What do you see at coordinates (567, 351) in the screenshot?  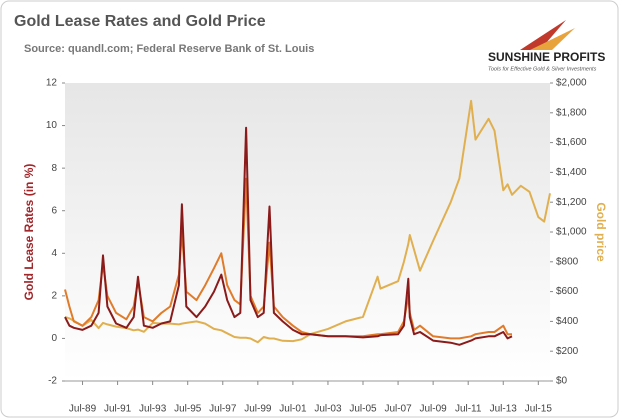 I see `y2-tick-label: $200` at bounding box center [567, 351].